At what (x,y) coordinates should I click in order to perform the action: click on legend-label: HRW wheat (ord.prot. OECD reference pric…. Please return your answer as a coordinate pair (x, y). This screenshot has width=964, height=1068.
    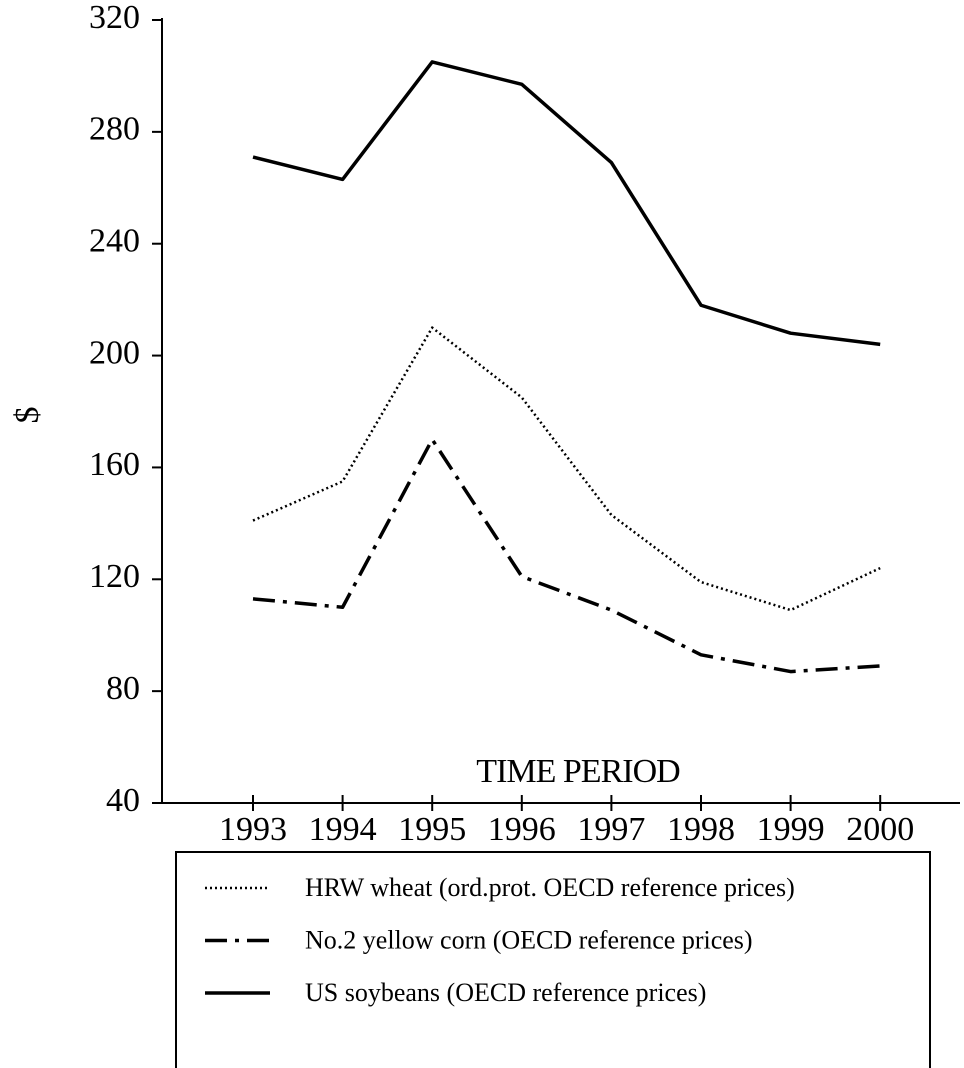
    Looking at the image, I should click on (550, 887).